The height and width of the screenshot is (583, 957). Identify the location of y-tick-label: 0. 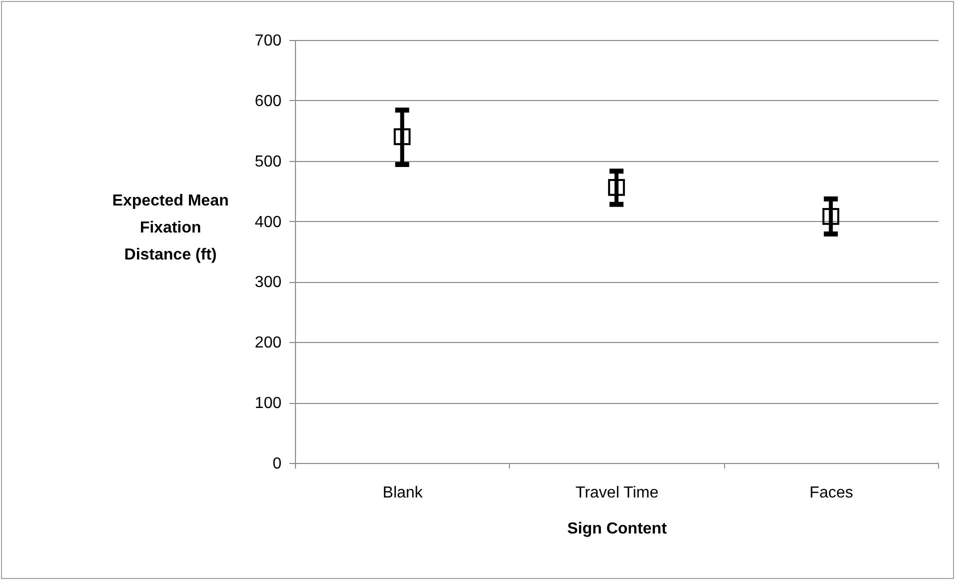
(277, 464).